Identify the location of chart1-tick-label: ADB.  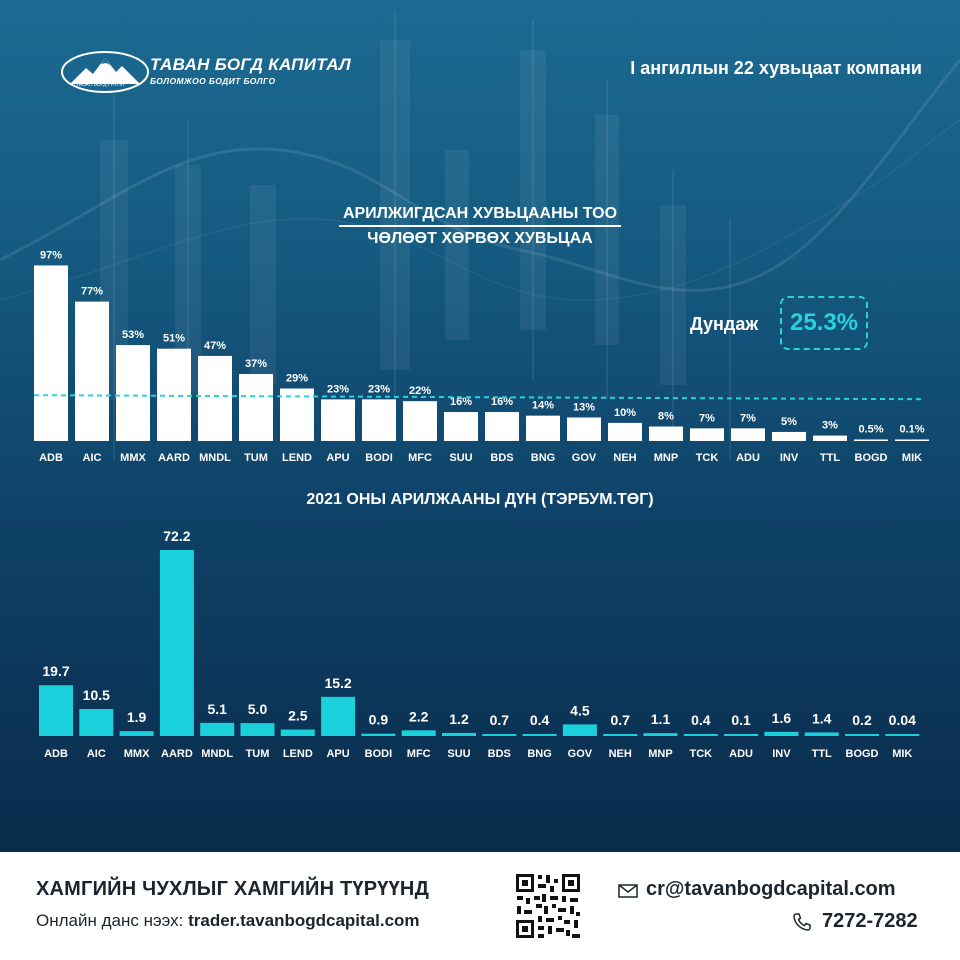
(51, 458).